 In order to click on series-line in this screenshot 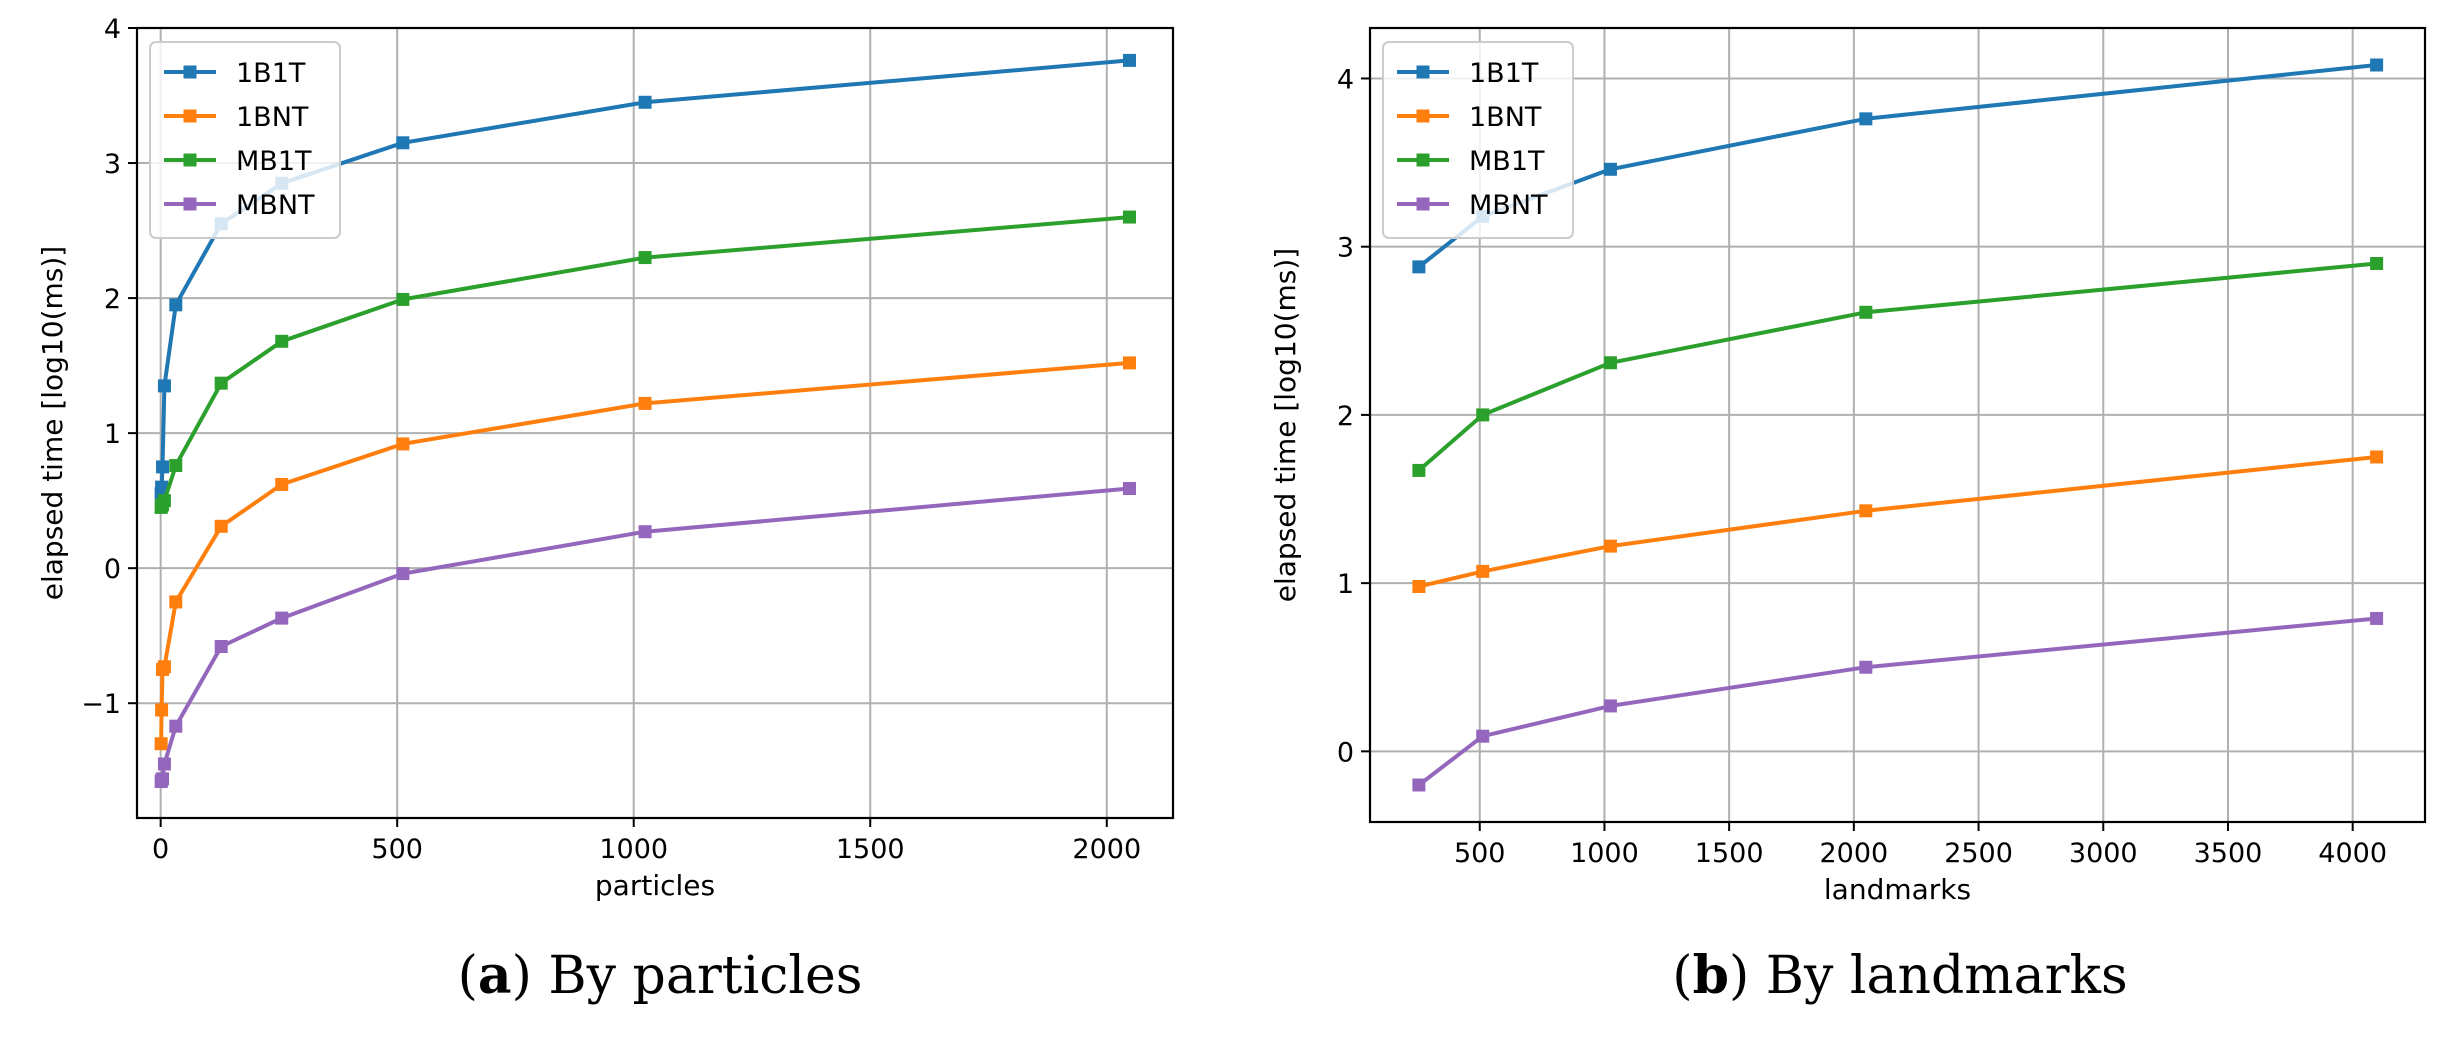, I will do `click(644, 552)`.